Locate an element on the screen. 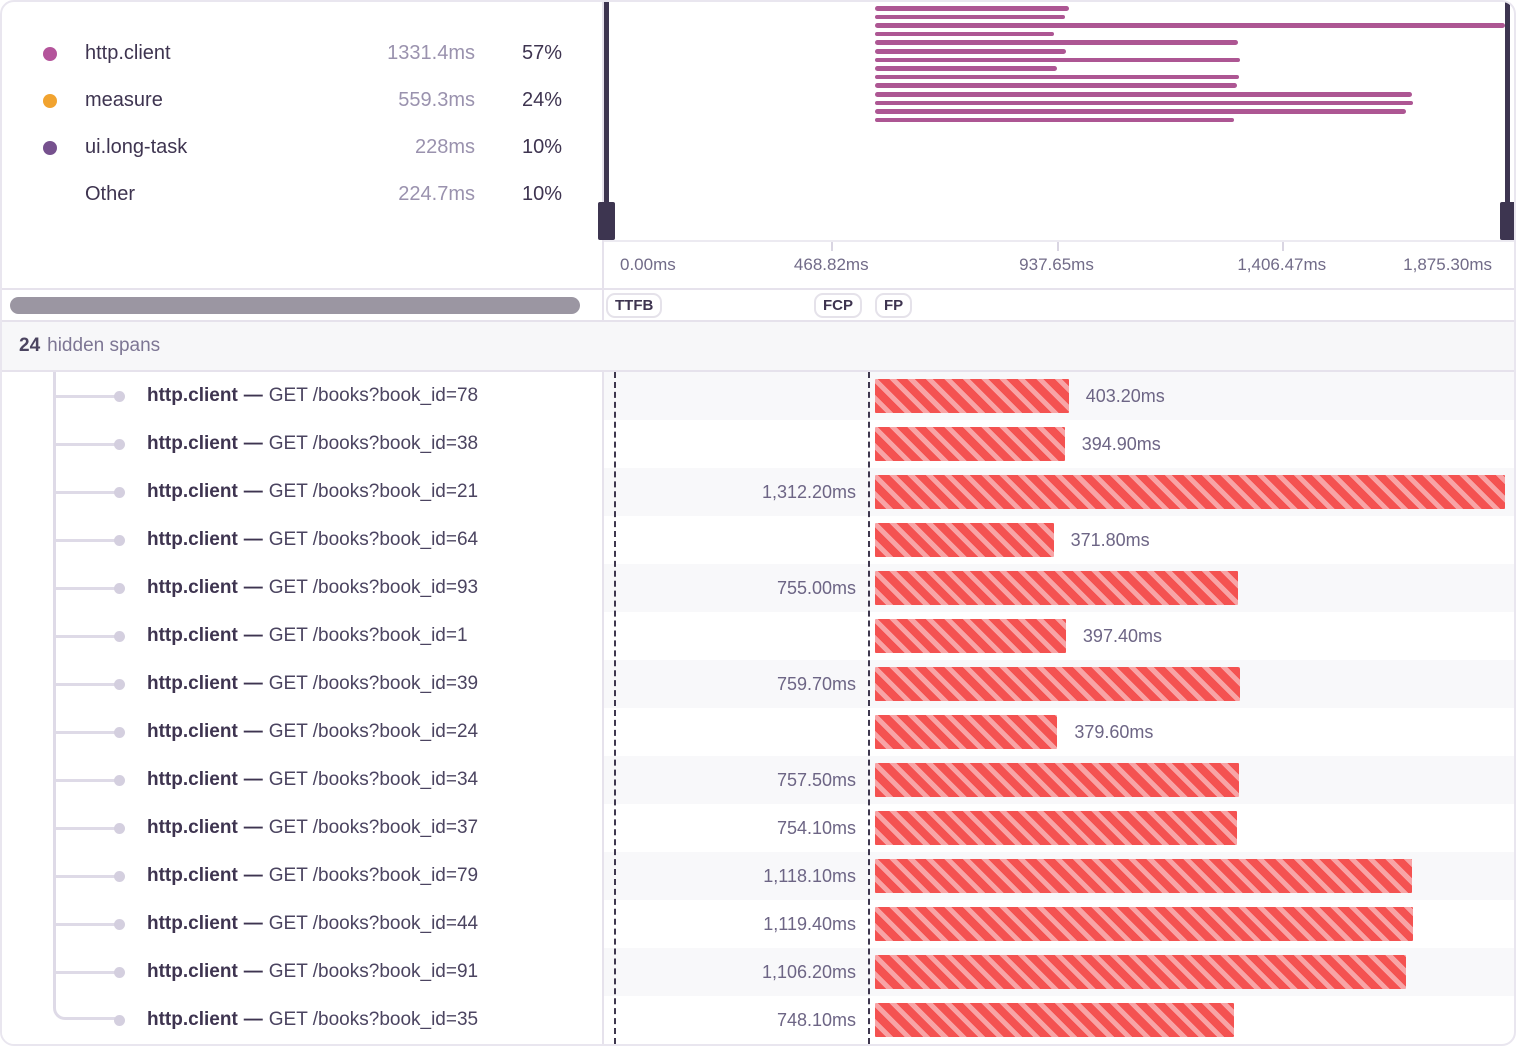 The image size is (1516, 1046). span-description: GET /books?book_id=35 is located at coordinates (373, 1019).